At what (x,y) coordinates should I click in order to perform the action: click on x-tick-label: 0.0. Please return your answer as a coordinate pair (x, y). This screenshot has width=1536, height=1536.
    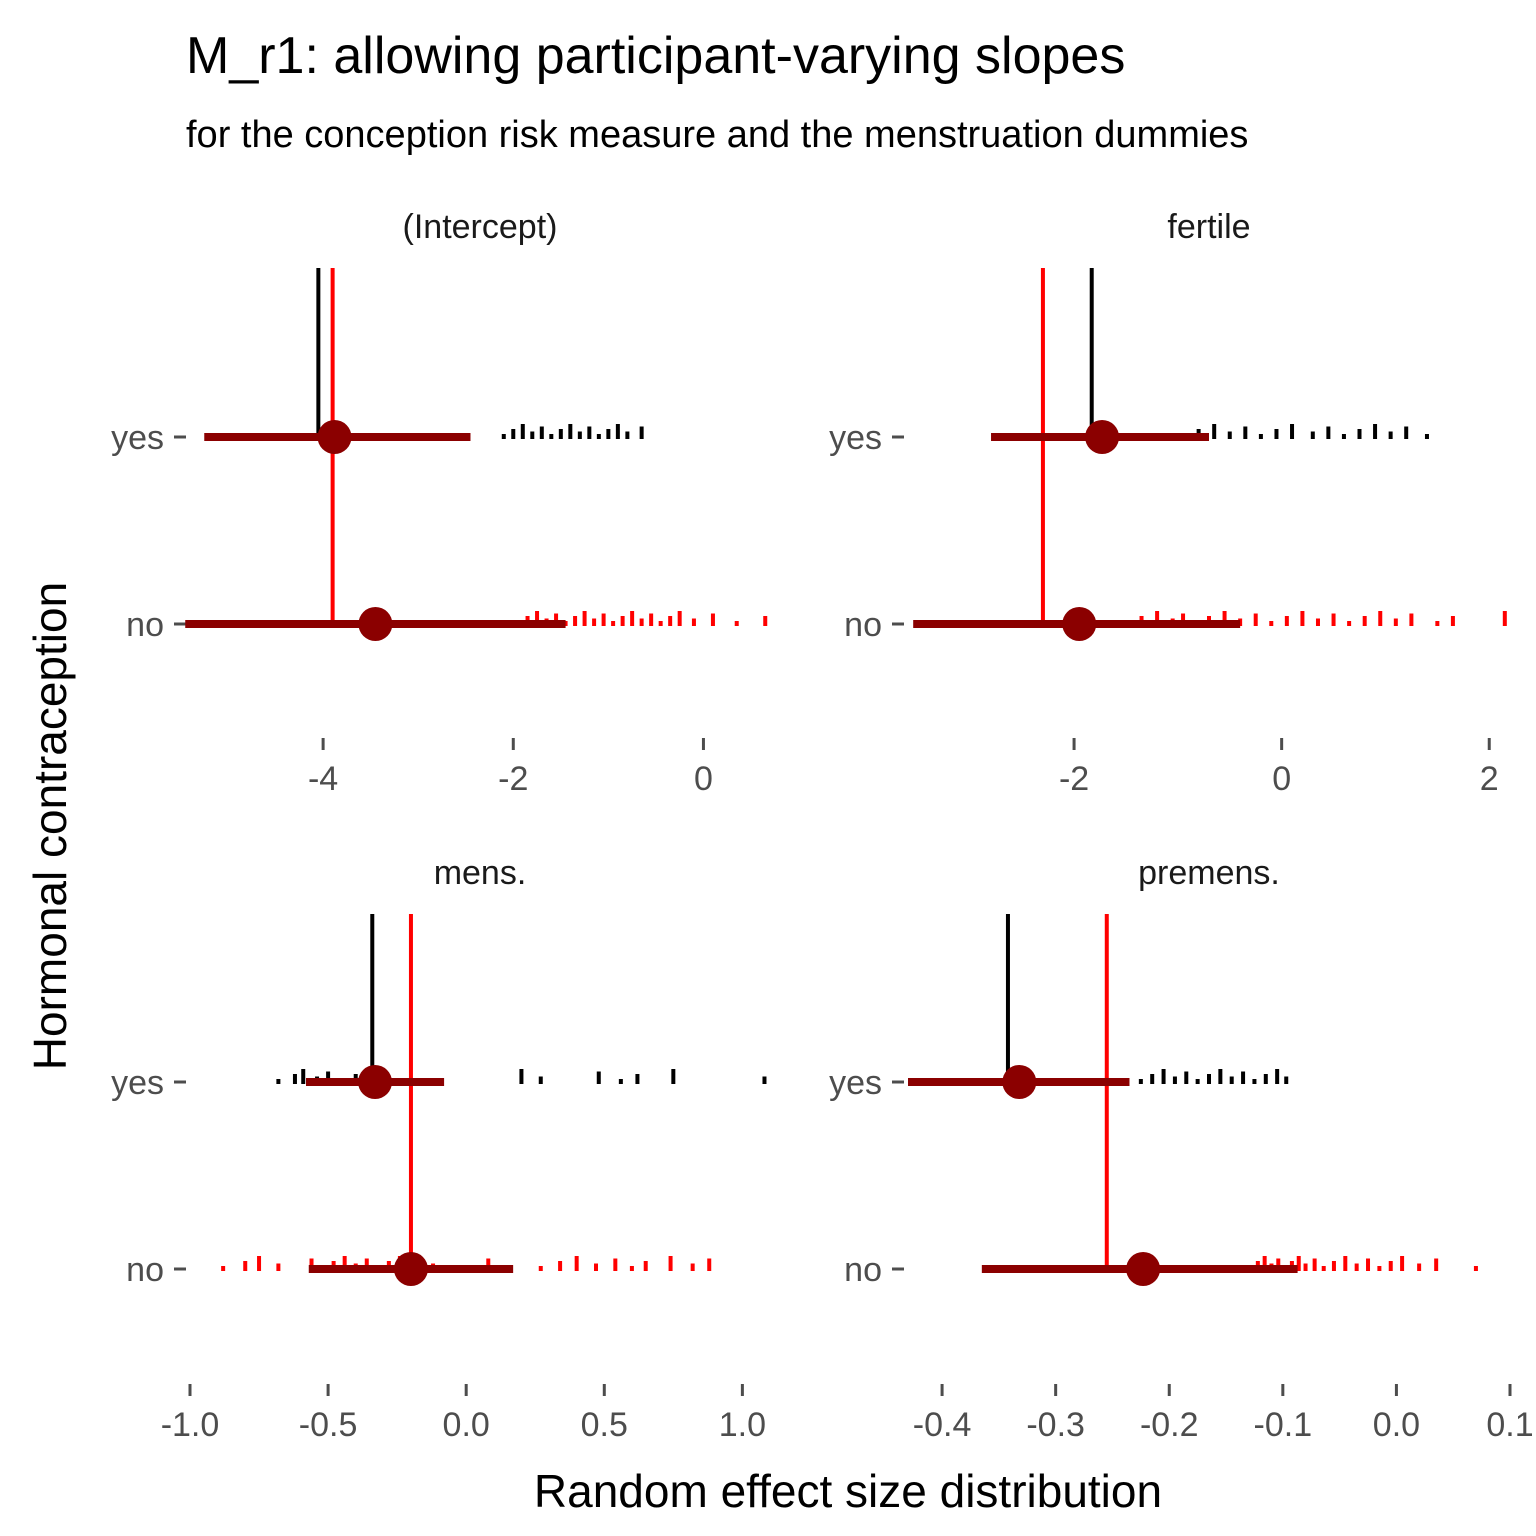
    Looking at the image, I should click on (466, 1425).